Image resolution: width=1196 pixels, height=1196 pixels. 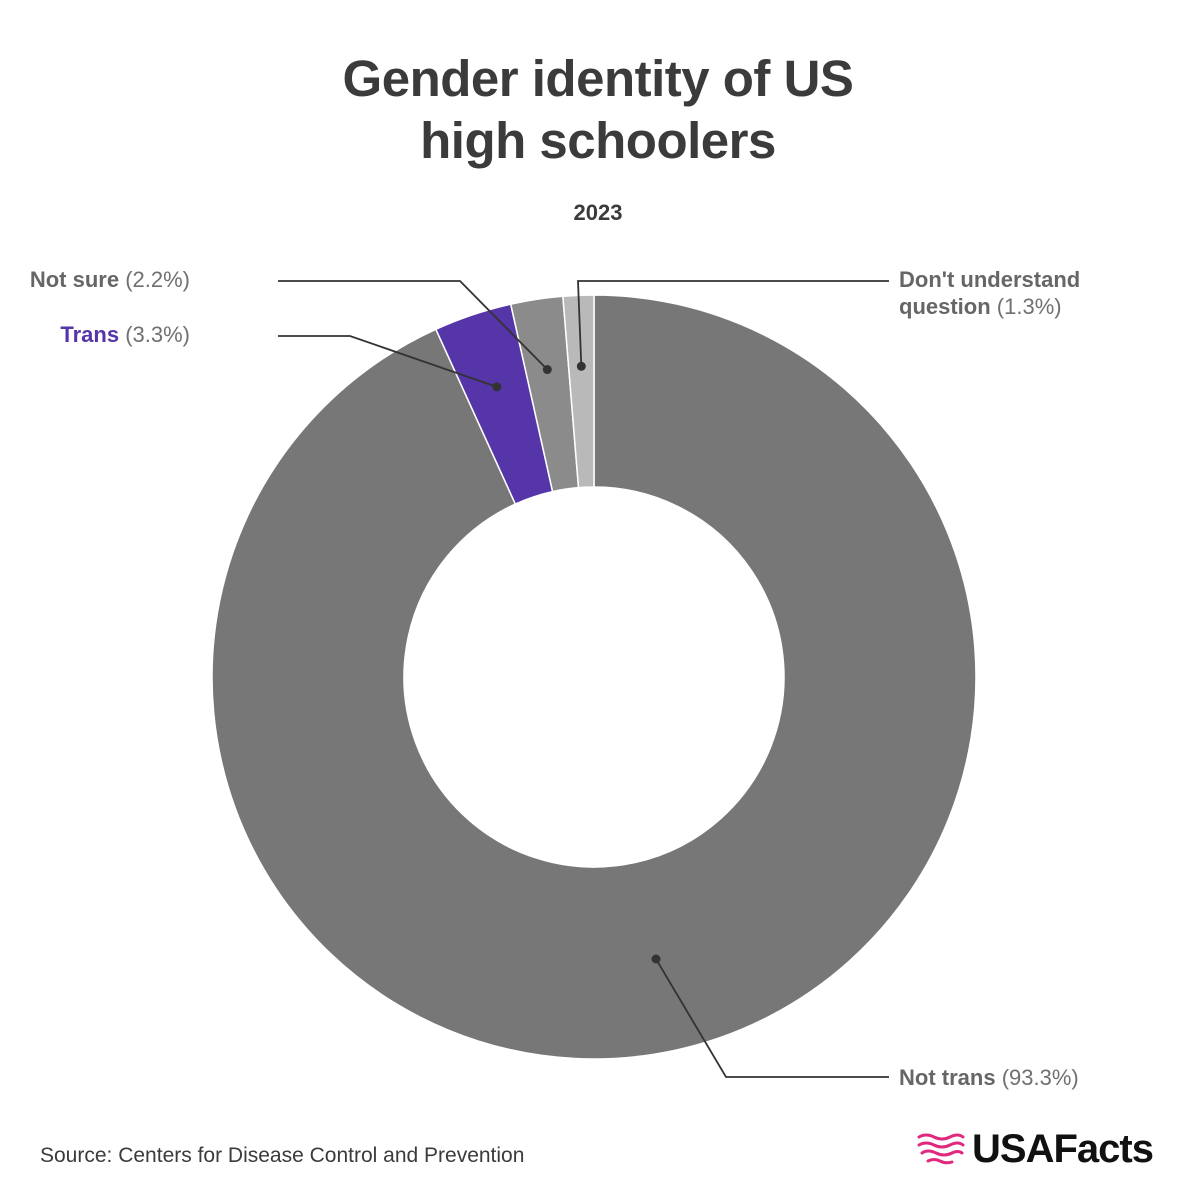 What do you see at coordinates (581, 366) in the screenshot?
I see `leader-dot-dont-understand` at bounding box center [581, 366].